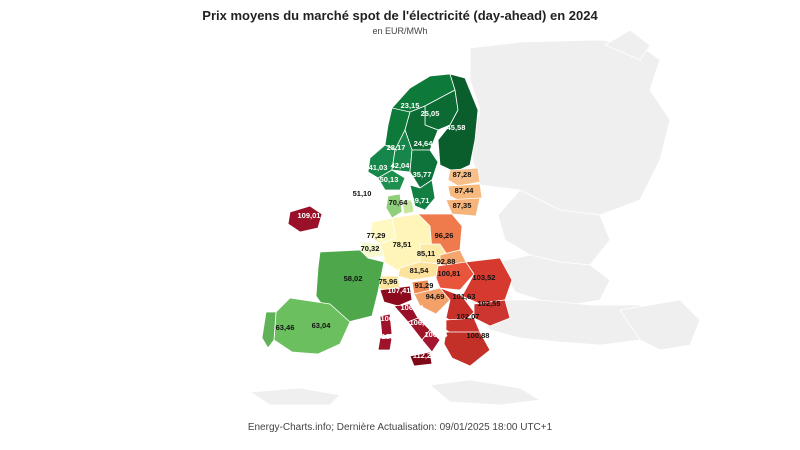 Image resolution: width=800 pixels, height=450 pixels. Describe the element at coordinates (424, 355) in the screenshot. I see `price-label-it-sic: 112,21` at that location.